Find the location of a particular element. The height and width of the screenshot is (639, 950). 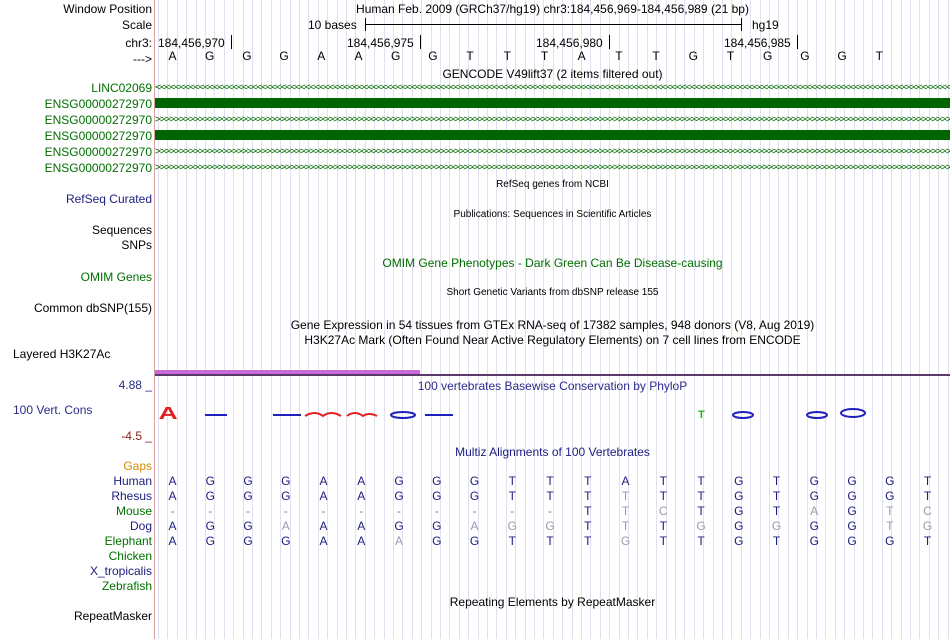

gencode-label-ensg-4: ENSG00000272970 is located at coordinates (98, 152).